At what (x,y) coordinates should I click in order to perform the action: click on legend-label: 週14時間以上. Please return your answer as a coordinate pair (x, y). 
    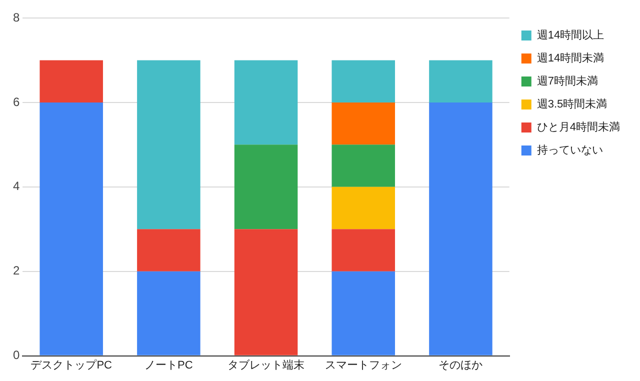
    Looking at the image, I should click on (570, 35).